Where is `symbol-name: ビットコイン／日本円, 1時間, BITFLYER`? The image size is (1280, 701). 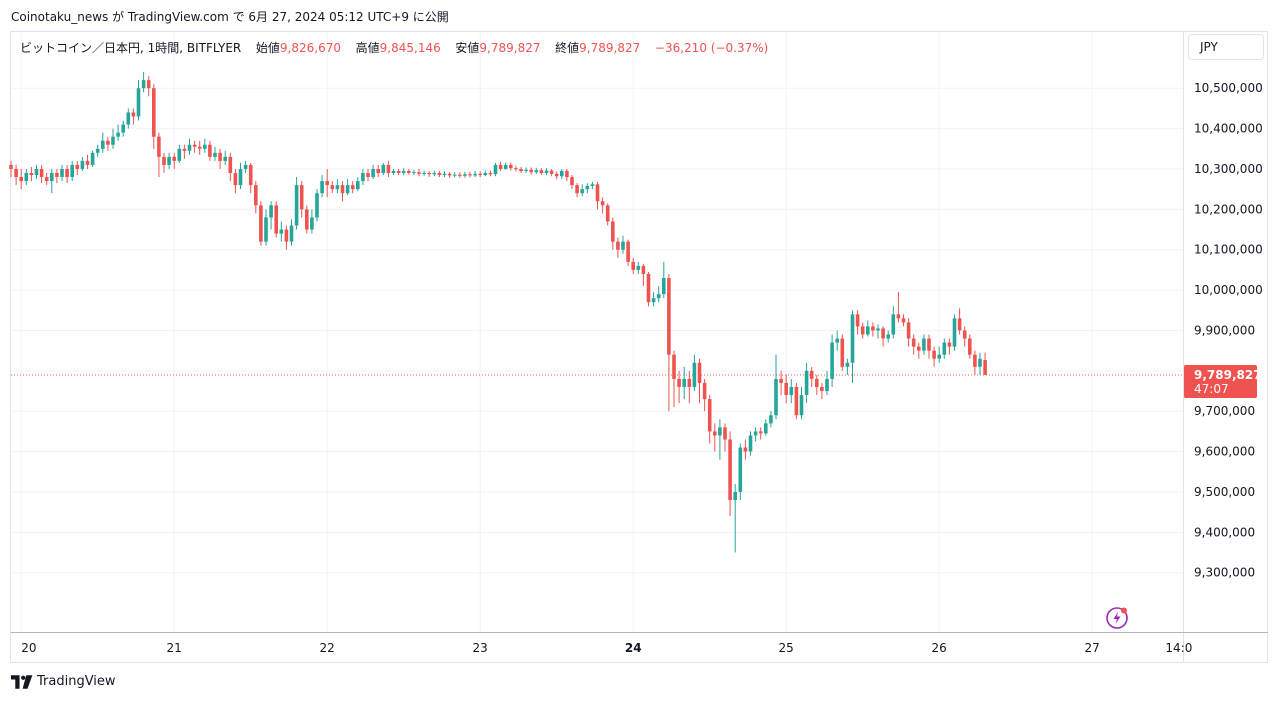 symbol-name: ビットコイン／日本円, 1時間, BITFLYER is located at coordinates (131, 48).